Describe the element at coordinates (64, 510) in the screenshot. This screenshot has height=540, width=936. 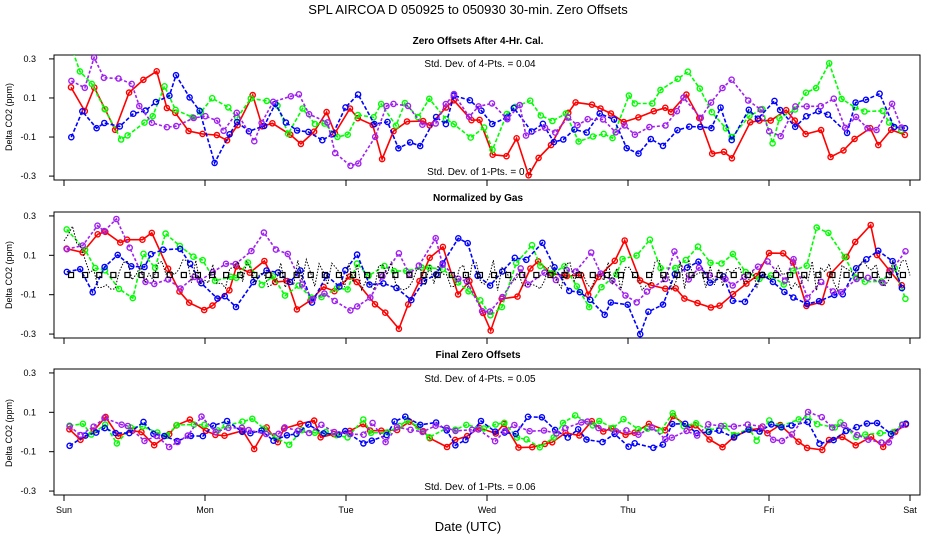
I see `x-tick-label: Sun` at that location.